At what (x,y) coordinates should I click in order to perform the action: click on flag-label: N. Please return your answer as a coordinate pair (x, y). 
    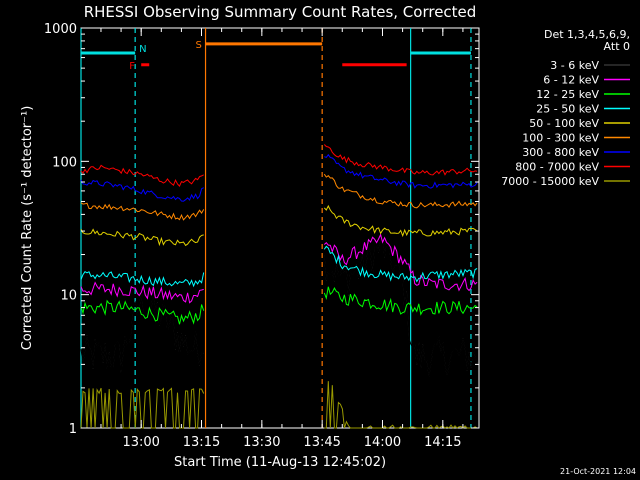
    Looking at the image, I should click on (142, 49).